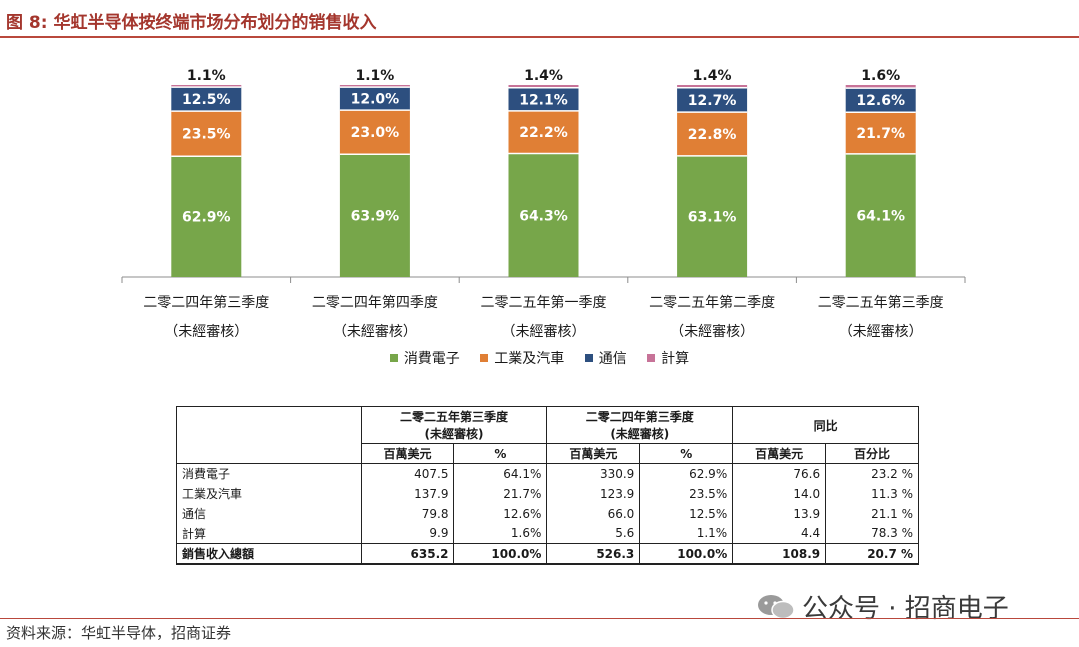 This screenshot has width=1079, height=647. I want to click on table-cell: 79.8, so click(407, 513).